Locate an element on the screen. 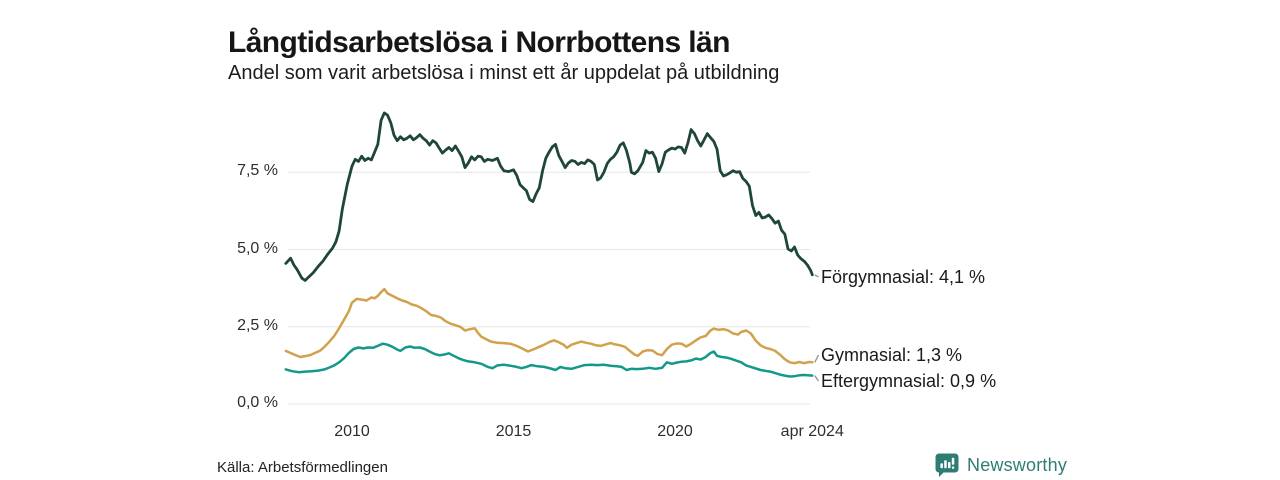  newsworthy-bar-chart-bubble-icon is located at coordinates (947, 465).